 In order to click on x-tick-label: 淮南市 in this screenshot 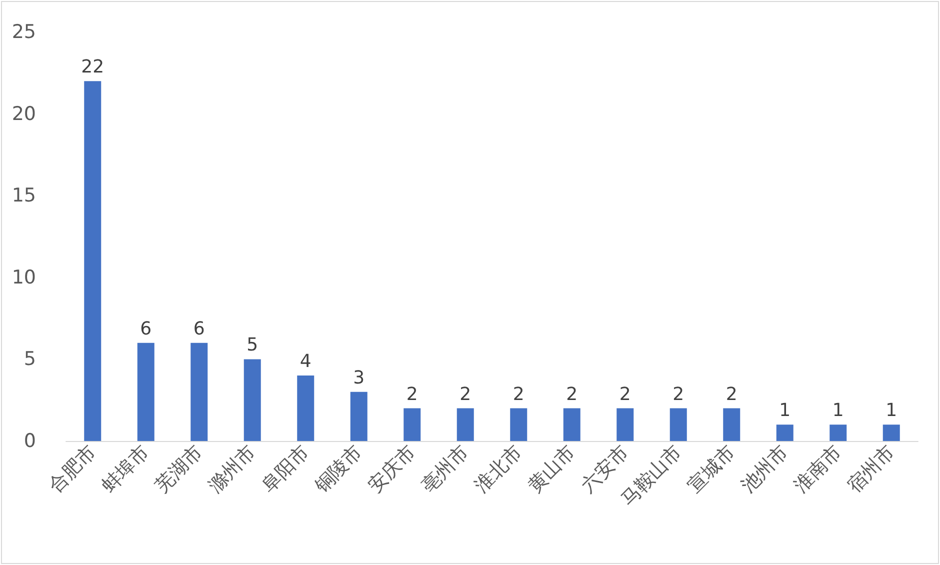, I will do `click(818, 469)`.